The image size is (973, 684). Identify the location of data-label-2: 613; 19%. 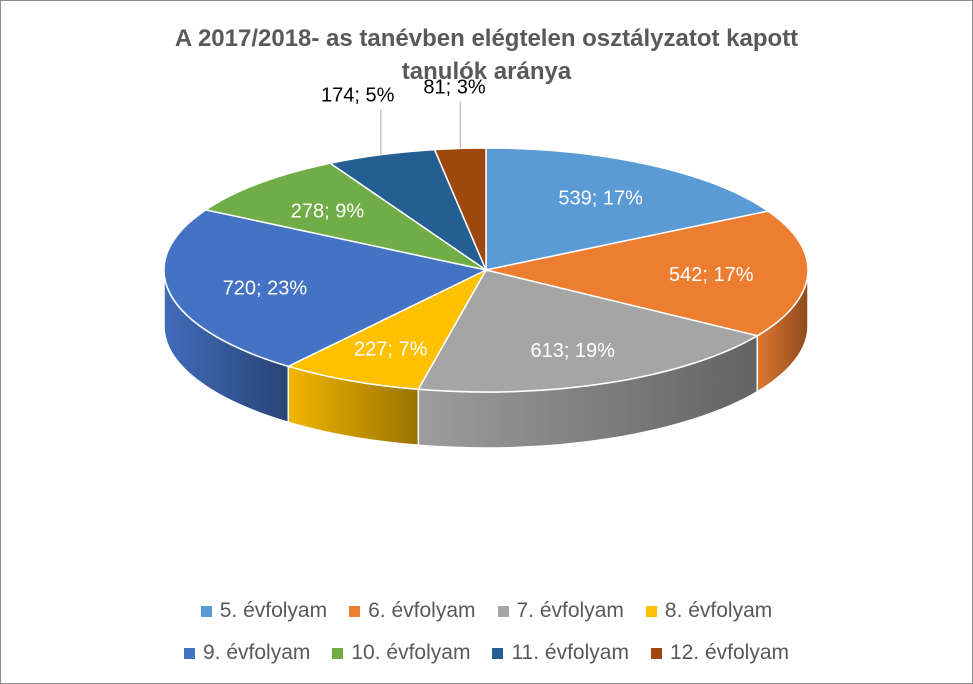
(572, 351).